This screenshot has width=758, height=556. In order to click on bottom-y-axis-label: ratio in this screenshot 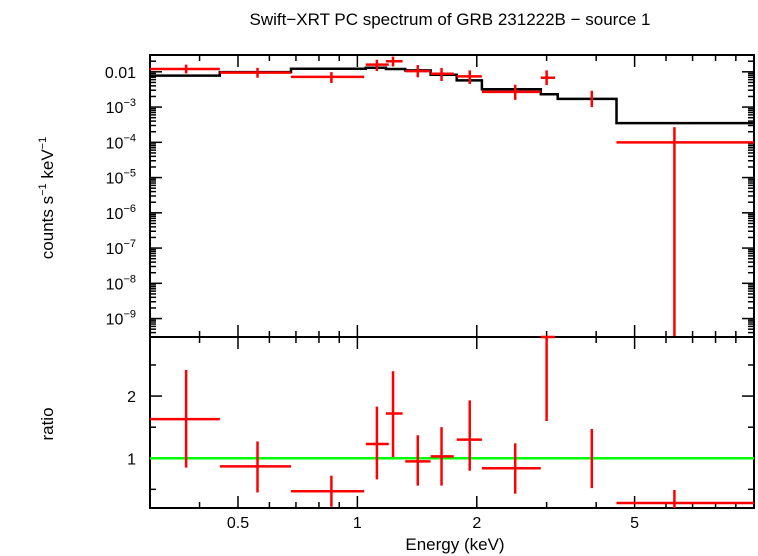, I will do `click(47, 423)`.